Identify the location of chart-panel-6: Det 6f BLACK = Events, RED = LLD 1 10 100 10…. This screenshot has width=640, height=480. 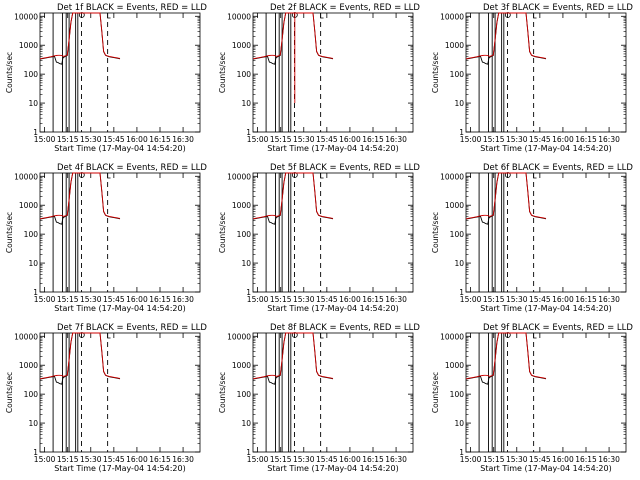
(532, 238).